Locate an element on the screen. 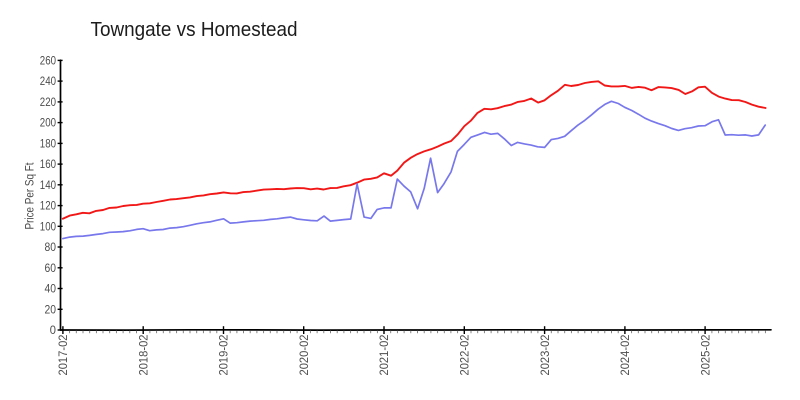  svg-text: 240 is located at coordinates (48, 81).